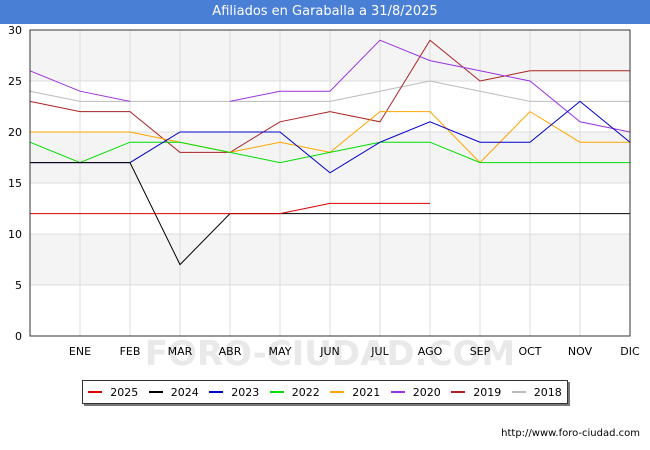 The image size is (650, 450). I want to click on legend-item-2022: 2022, so click(294, 392).